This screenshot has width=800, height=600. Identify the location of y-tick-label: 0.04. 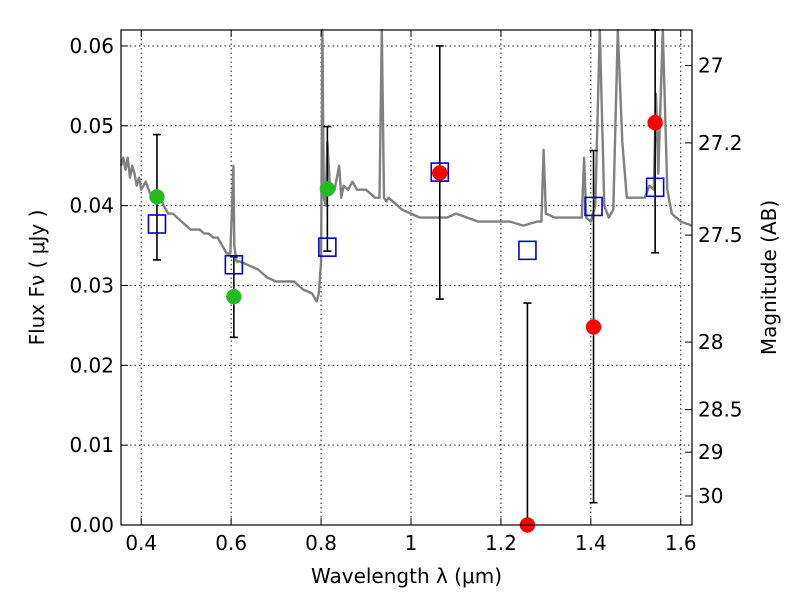
(91, 206).